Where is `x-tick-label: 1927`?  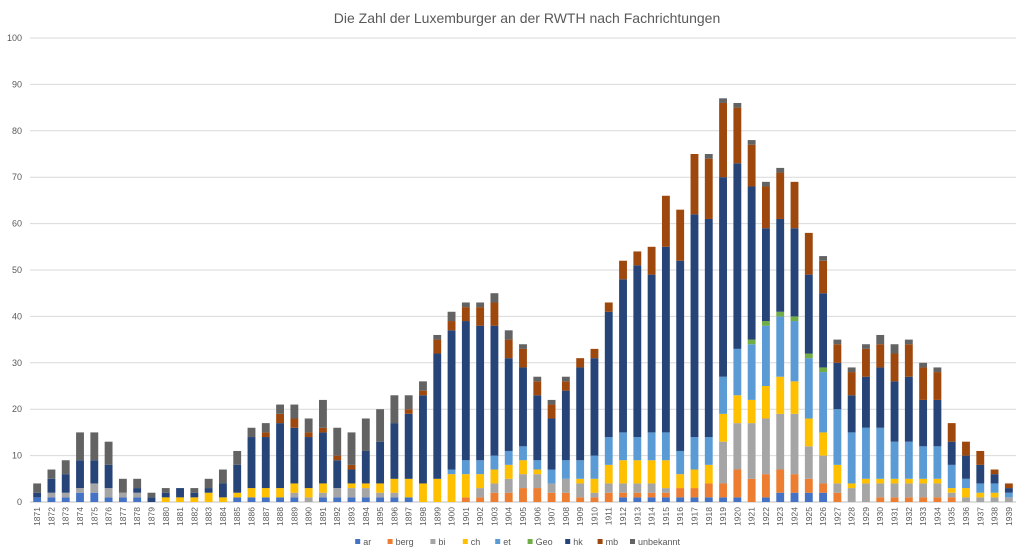
x-tick-label: 1927 is located at coordinates (837, 516).